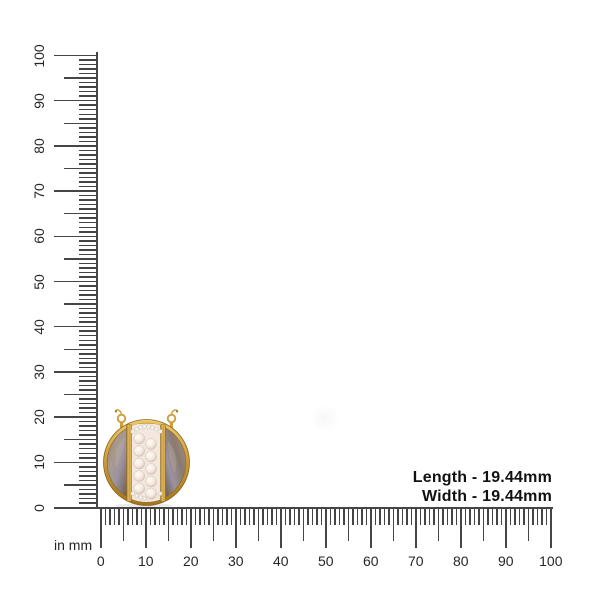 The image size is (600, 600). I want to click on horizontal-ruler-label: 70, so click(416, 561).